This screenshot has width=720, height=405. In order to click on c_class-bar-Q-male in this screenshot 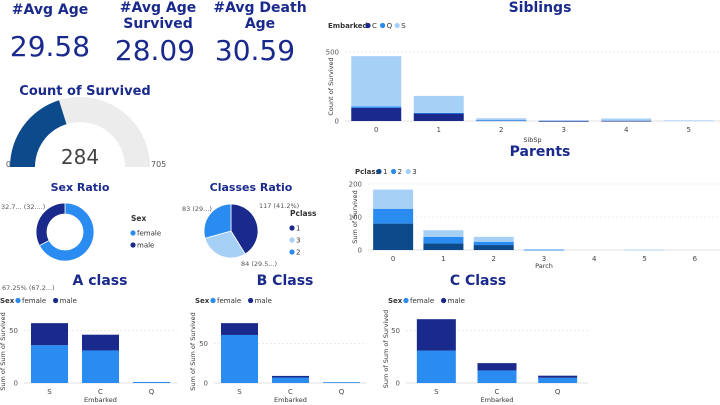, I will do `click(558, 376)`.